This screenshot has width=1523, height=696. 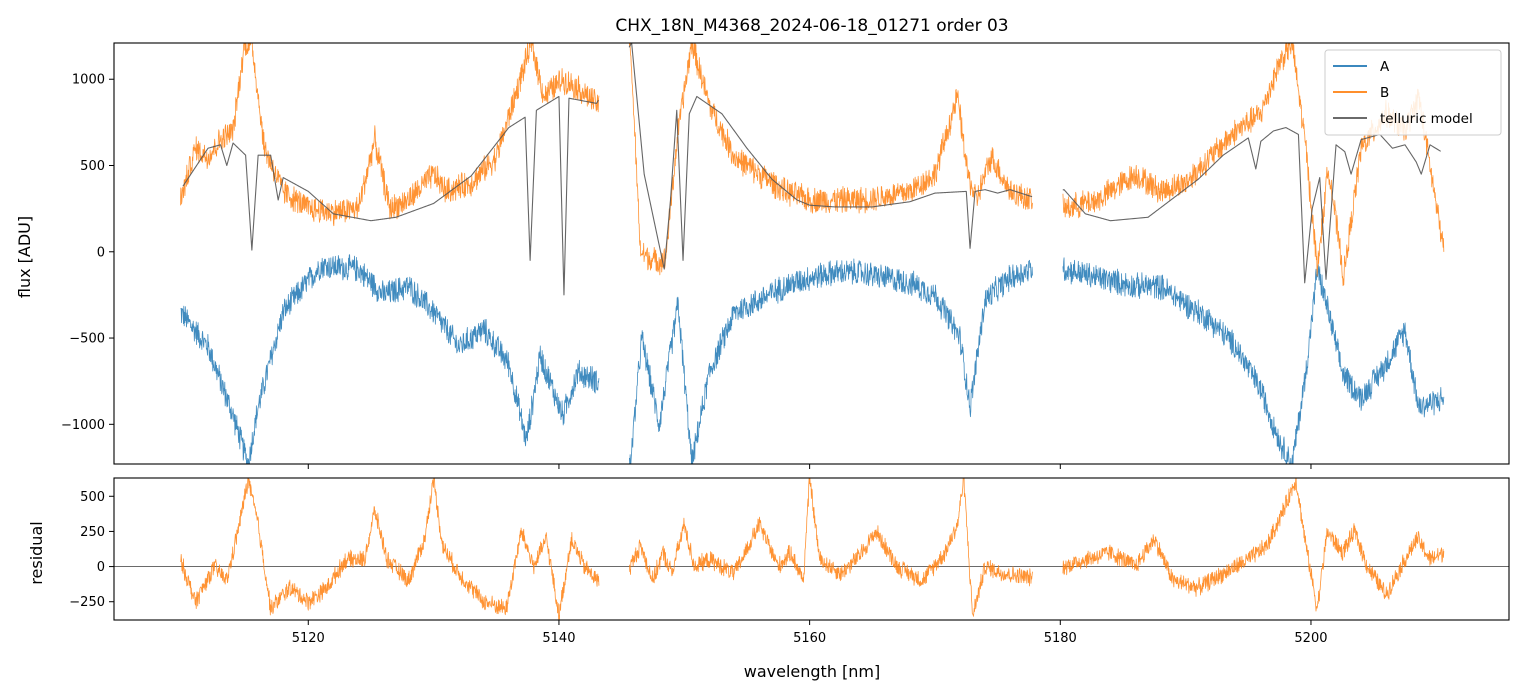 What do you see at coordinates (558, 638) in the screenshot?
I see `x-tick-label: 5140` at bounding box center [558, 638].